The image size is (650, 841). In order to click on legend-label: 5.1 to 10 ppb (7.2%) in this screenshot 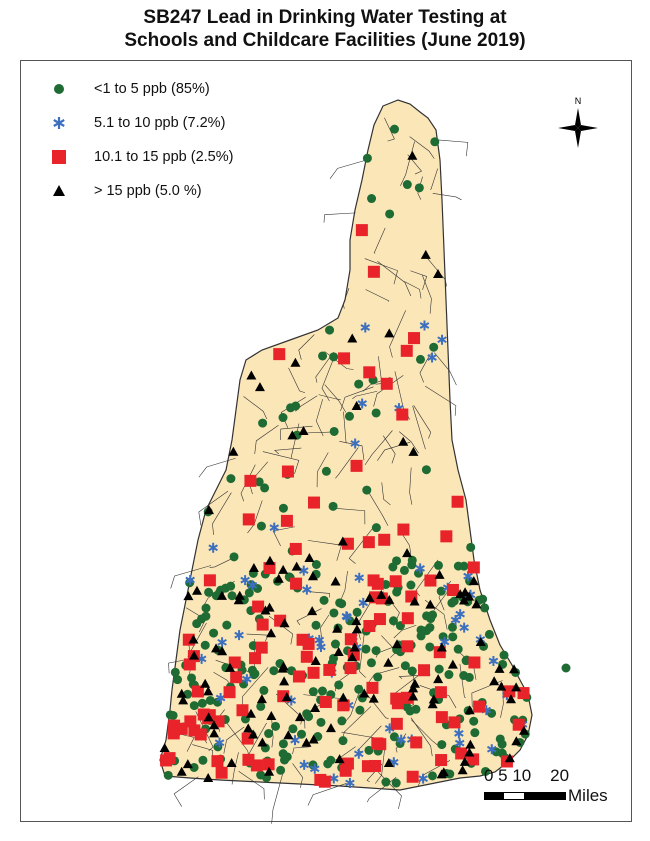, I will do `click(160, 123)`.